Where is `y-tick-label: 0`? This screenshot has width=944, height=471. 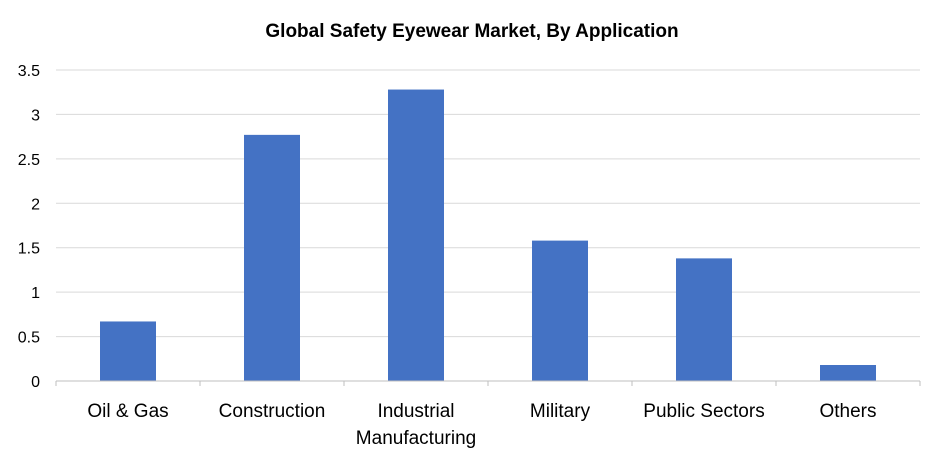 y-tick-label: 0 is located at coordinates (35, 382).